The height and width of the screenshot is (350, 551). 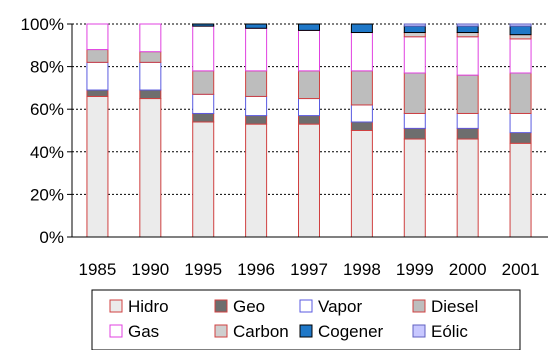 What do you see at coordinates (306, 331) in the screenshot?
I see `legend-swatch-cogener` at bounding box center [306, 331].